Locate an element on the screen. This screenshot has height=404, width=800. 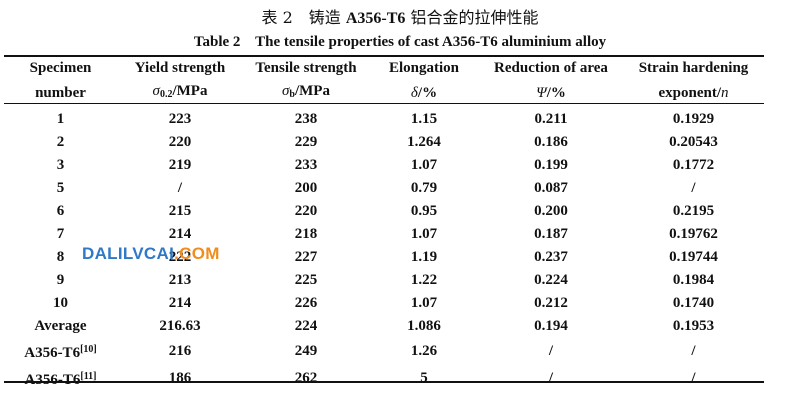
watermark-logo: DALILVCAI.COM is located at coordinates (151, 254).